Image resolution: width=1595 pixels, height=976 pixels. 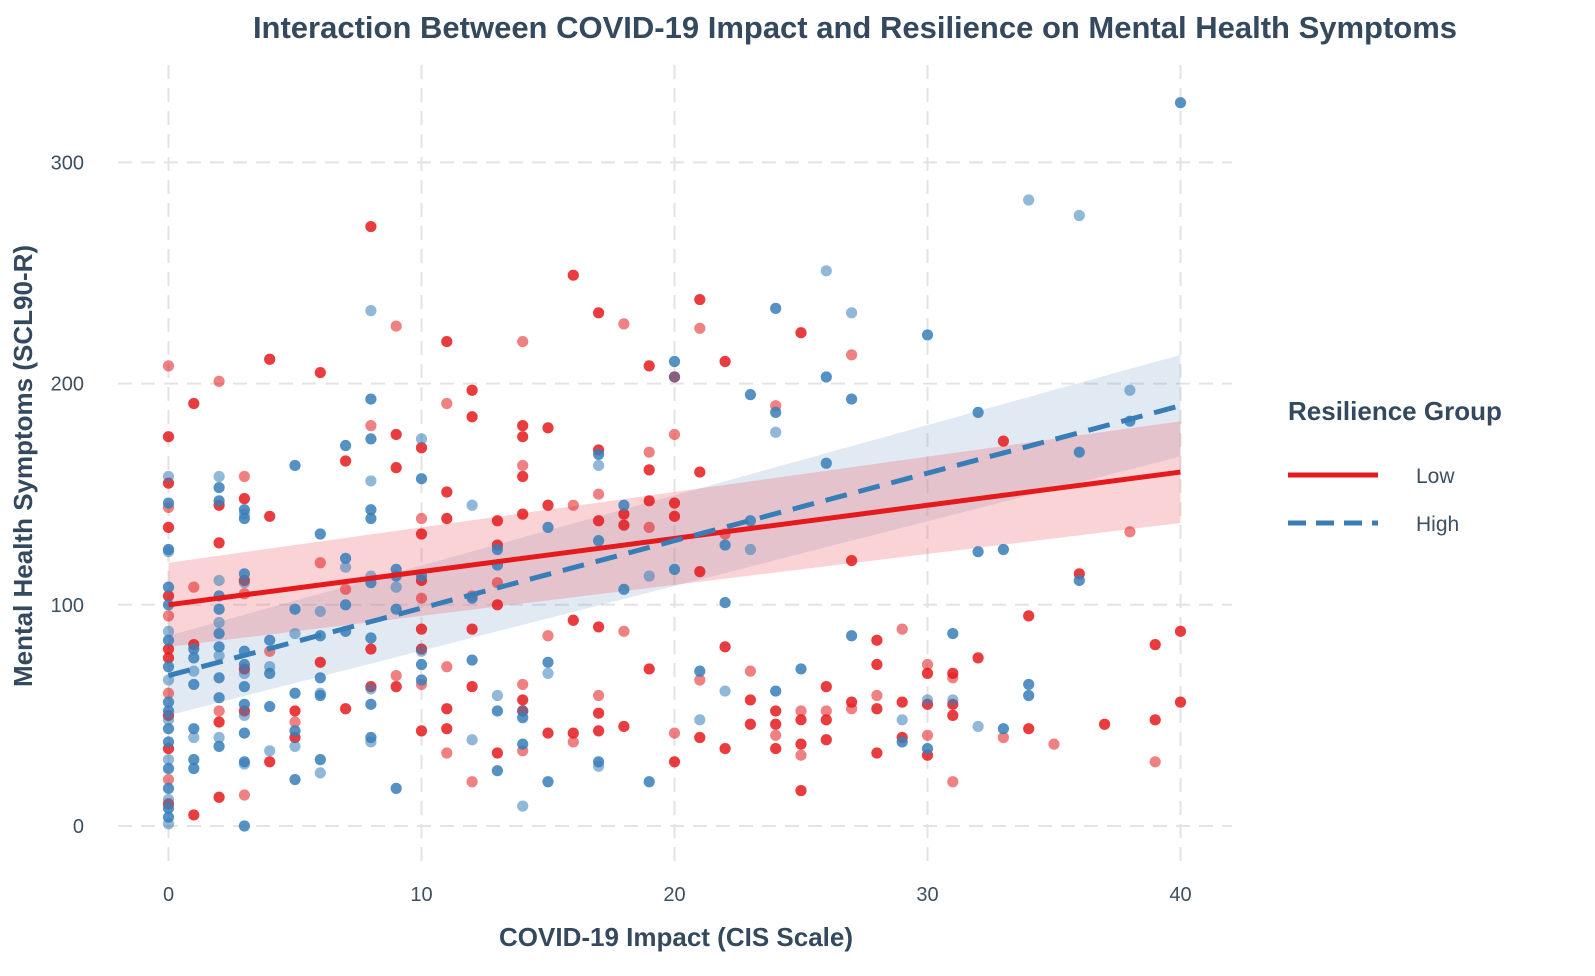 What do you see at coordinates (67, 163) in the screenshot?
I see `y-tick-label: 300` at bounding box center [67, 163].